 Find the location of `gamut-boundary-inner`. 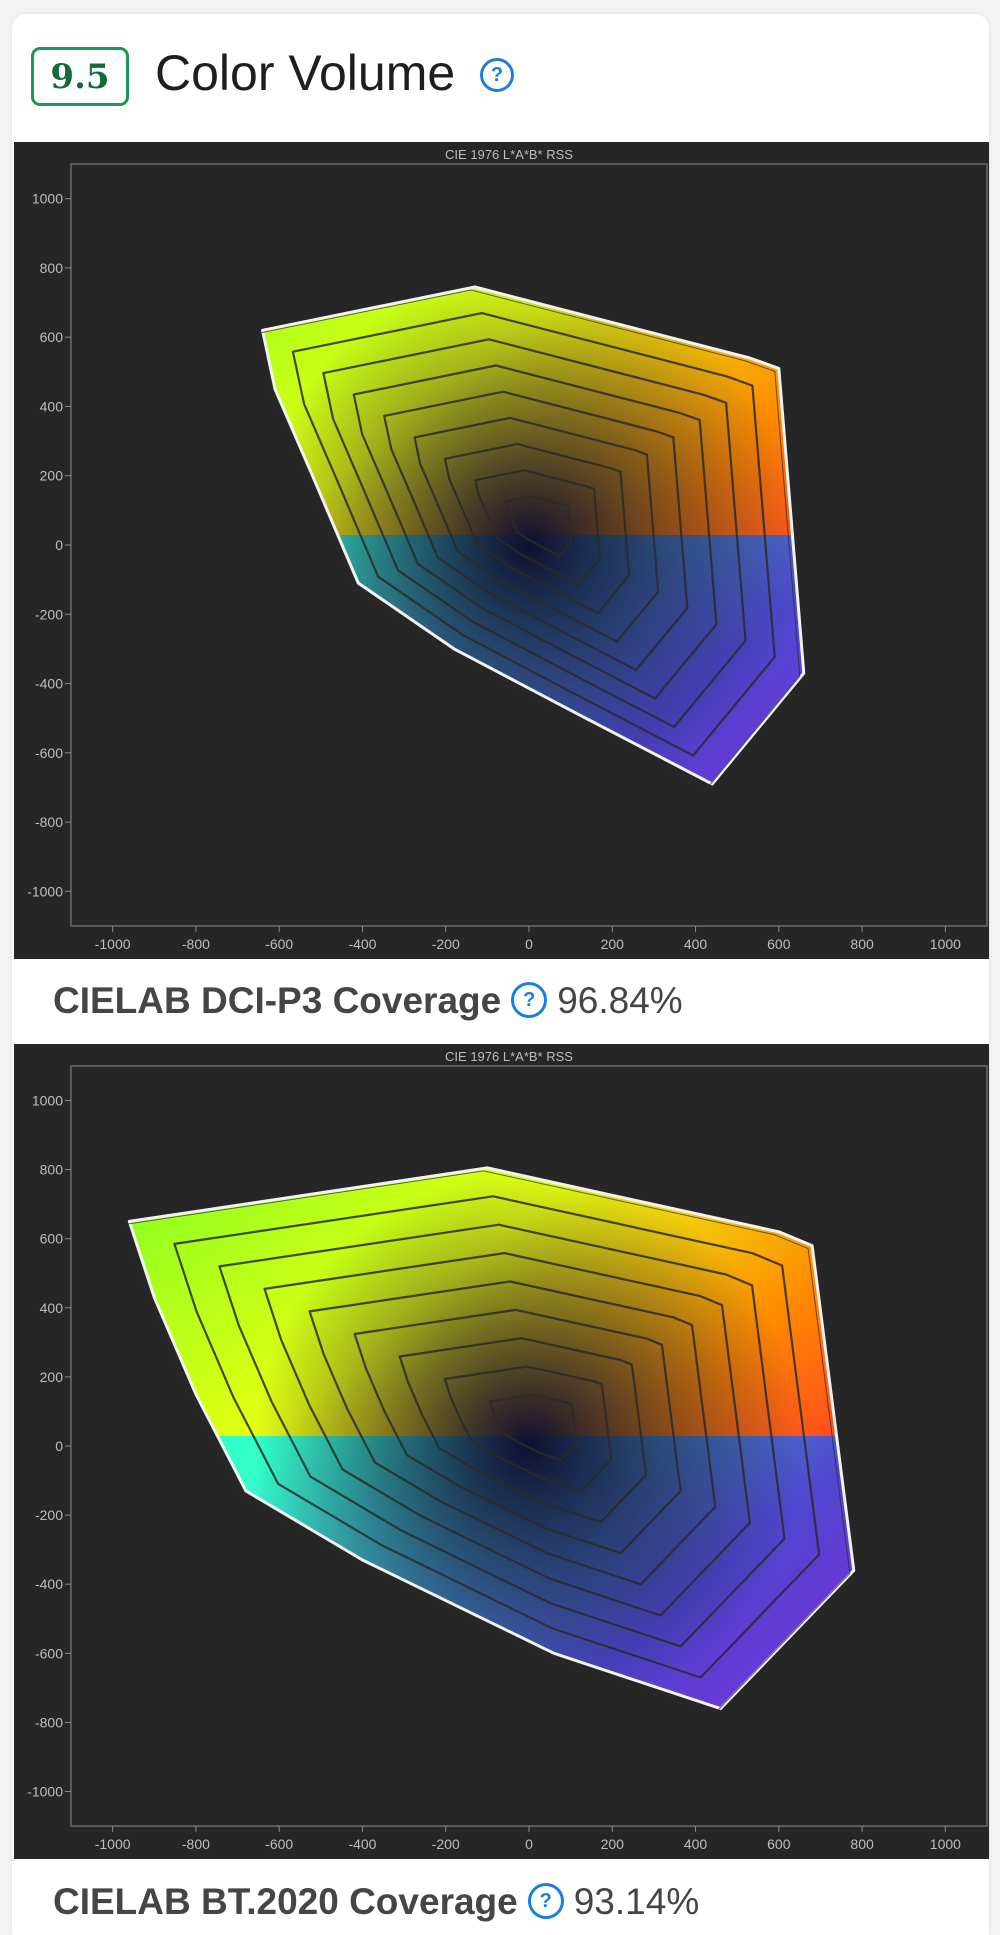

gamut-boundary-inner is located at coordinates (529, 538).